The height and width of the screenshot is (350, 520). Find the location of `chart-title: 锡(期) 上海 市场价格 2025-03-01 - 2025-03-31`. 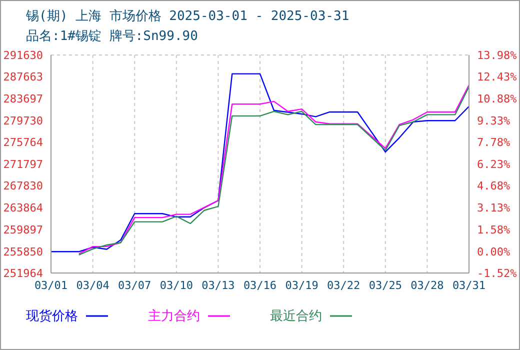

chart-title: 锡(期) 上海 市场价格 2025-03-01 - 2025-03-31 is located at coordinates (188, 17).